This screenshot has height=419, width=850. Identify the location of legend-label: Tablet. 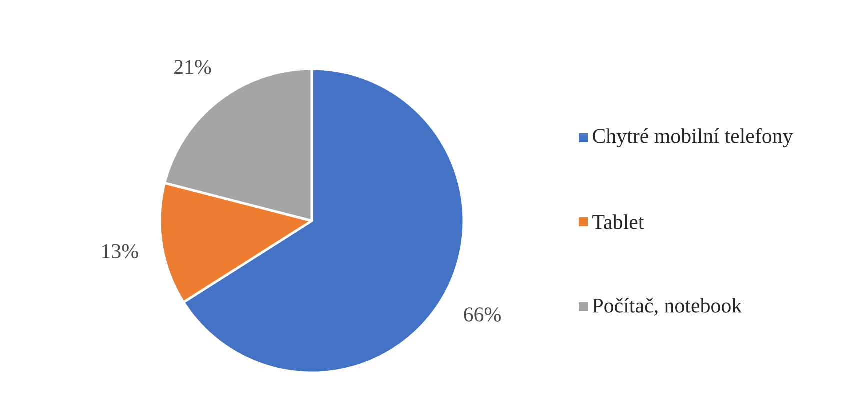
(618, 222).